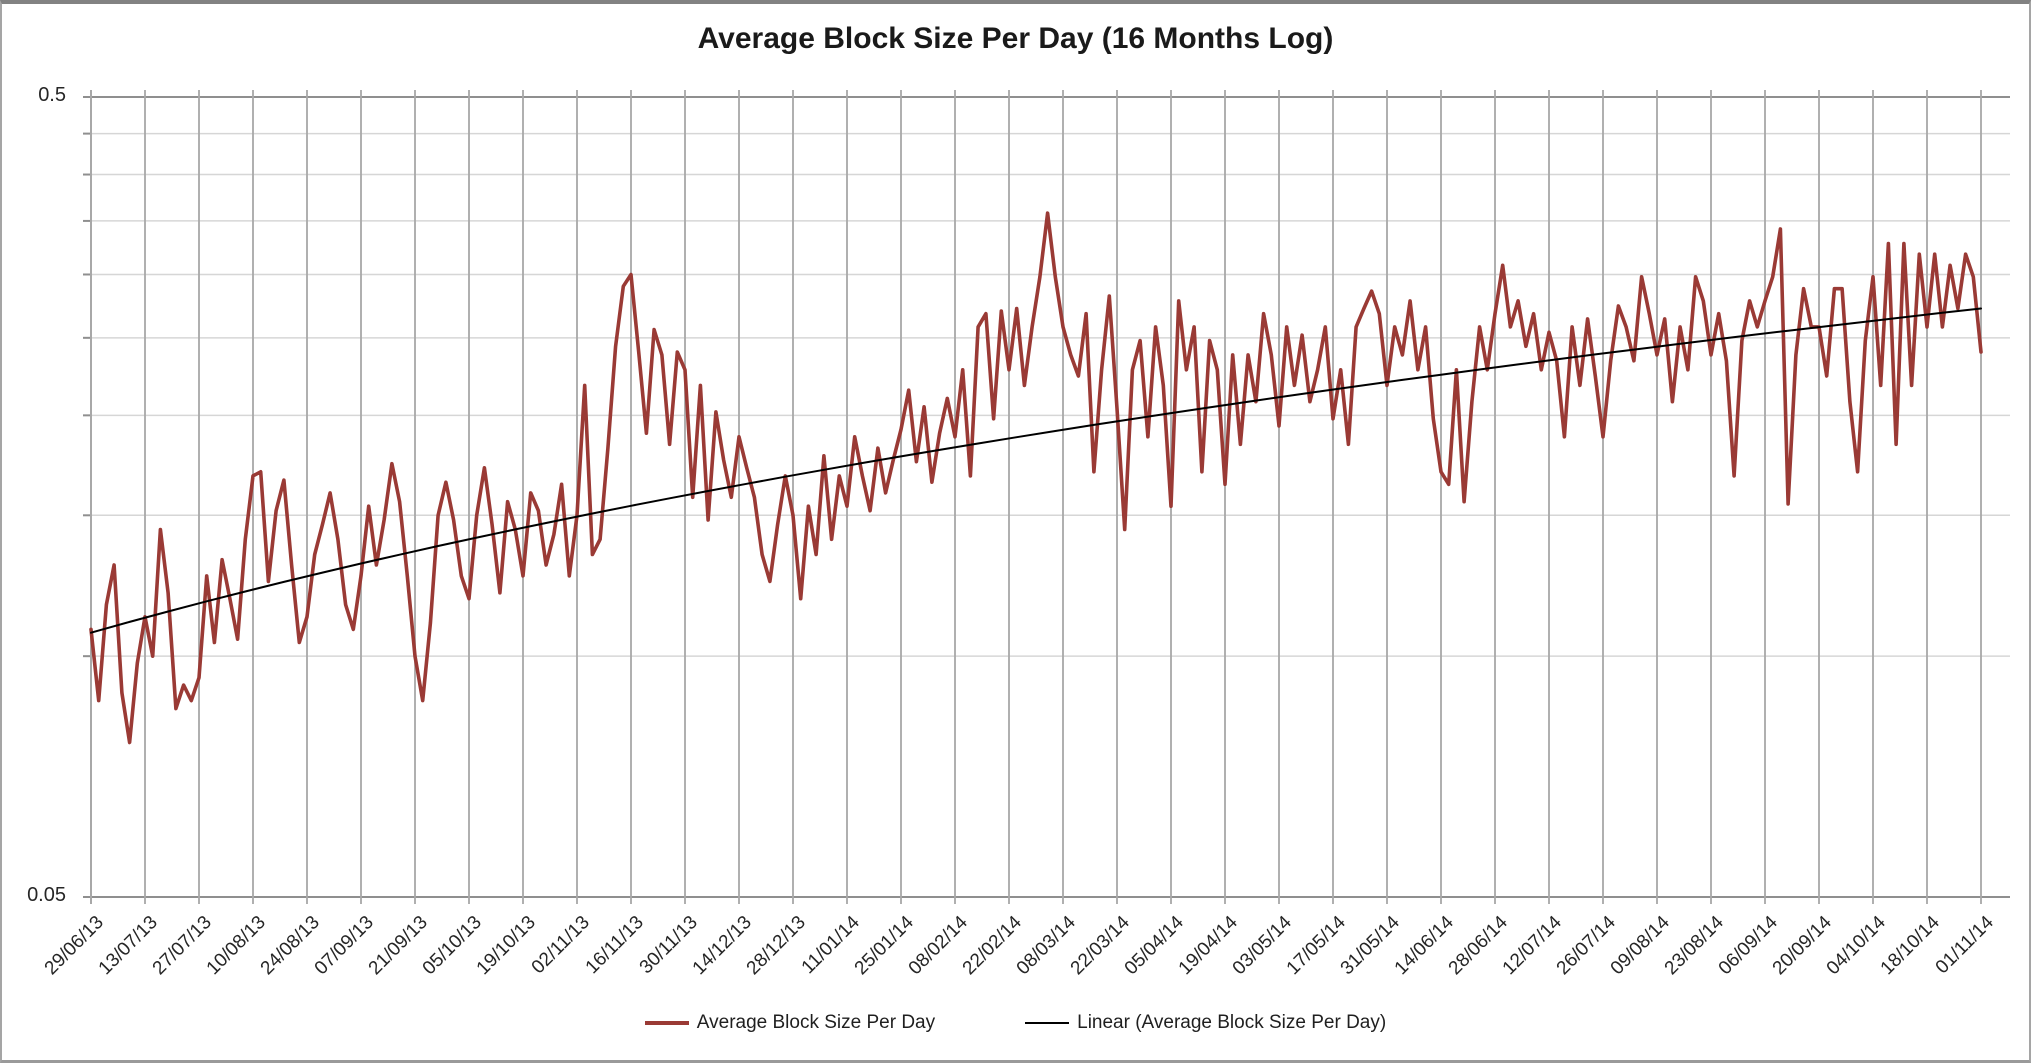 This screenshot has height=1063, width=2031. I want to click on y-axis-label-max: 0.5, so click(52, 95).